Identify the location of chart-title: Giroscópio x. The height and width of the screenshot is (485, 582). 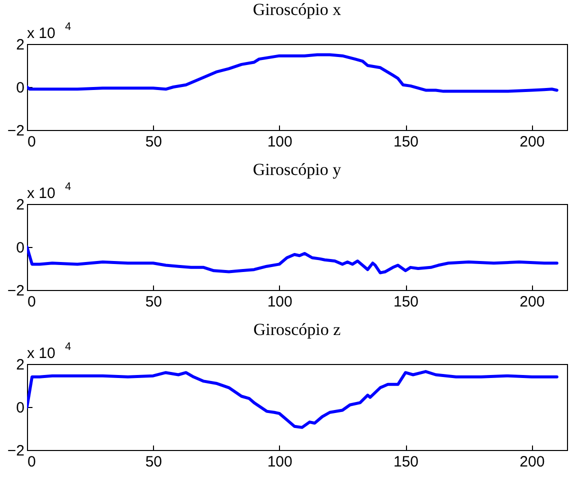
(297, 9).